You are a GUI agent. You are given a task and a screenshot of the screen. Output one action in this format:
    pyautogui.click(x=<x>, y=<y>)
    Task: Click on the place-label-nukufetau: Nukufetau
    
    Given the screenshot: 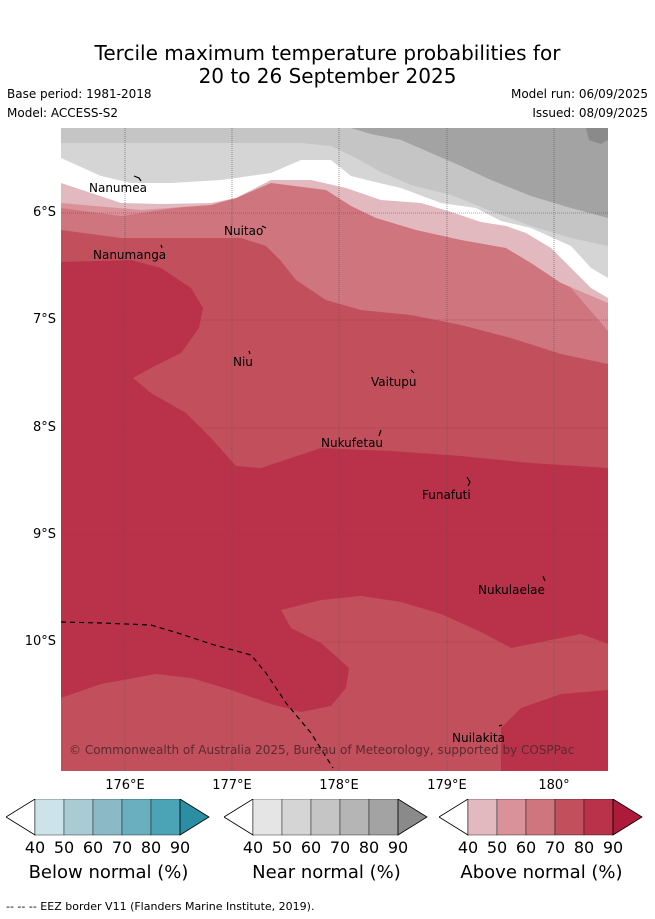 What is the action you would take?
    pyautogui.click(x=352, y=443)
    